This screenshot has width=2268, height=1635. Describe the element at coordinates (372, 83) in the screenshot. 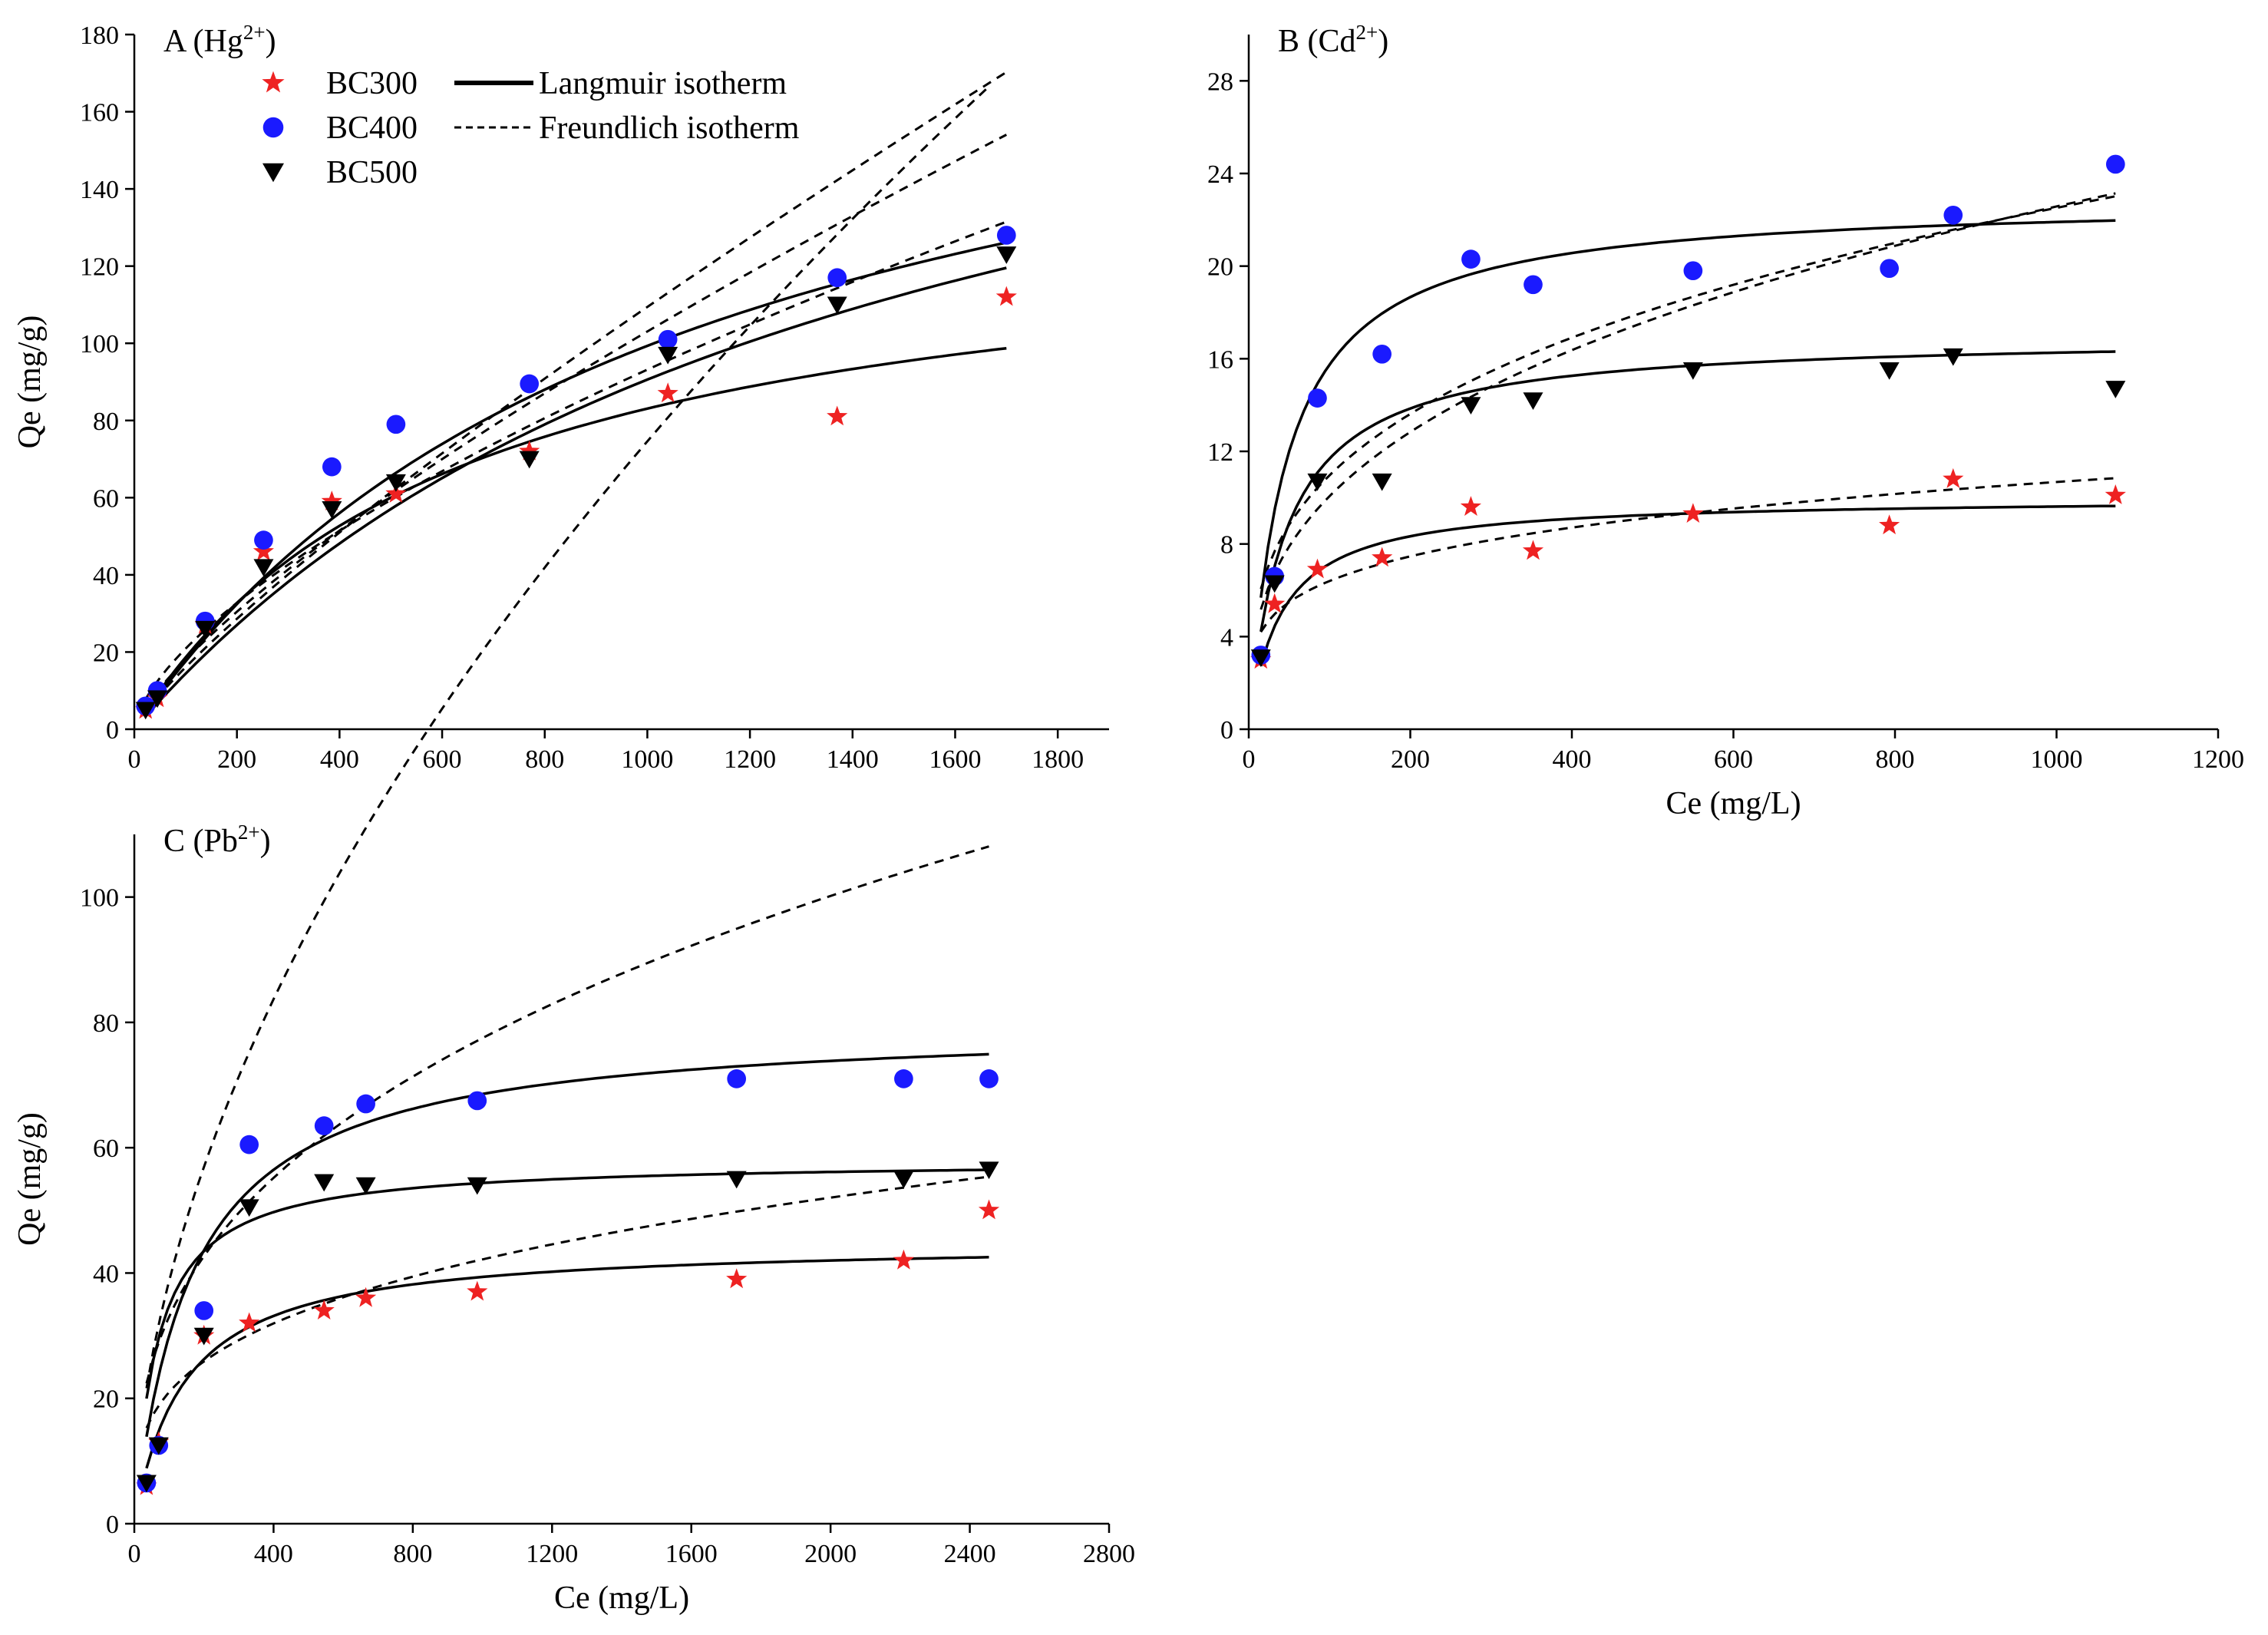

I see `legend-label: BC300` at that location.